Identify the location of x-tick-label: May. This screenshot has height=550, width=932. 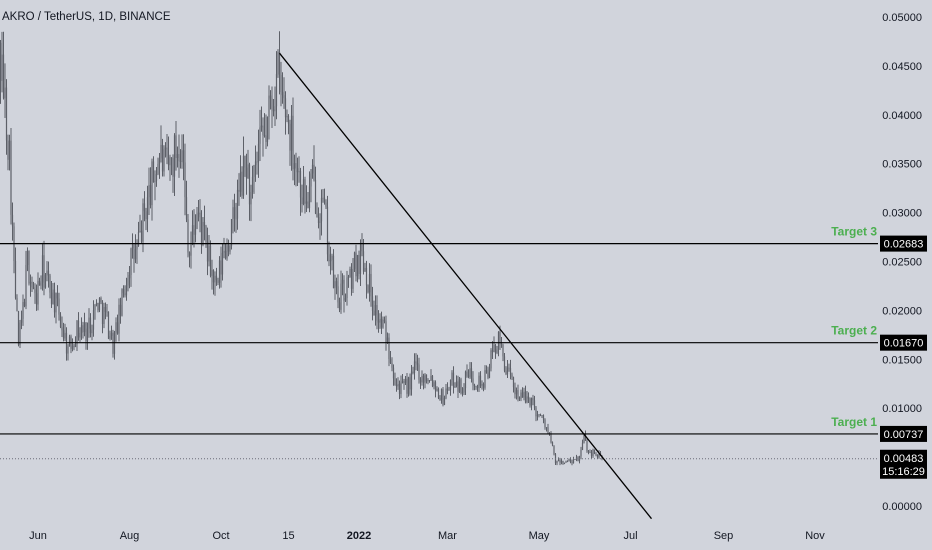
(539, 536).